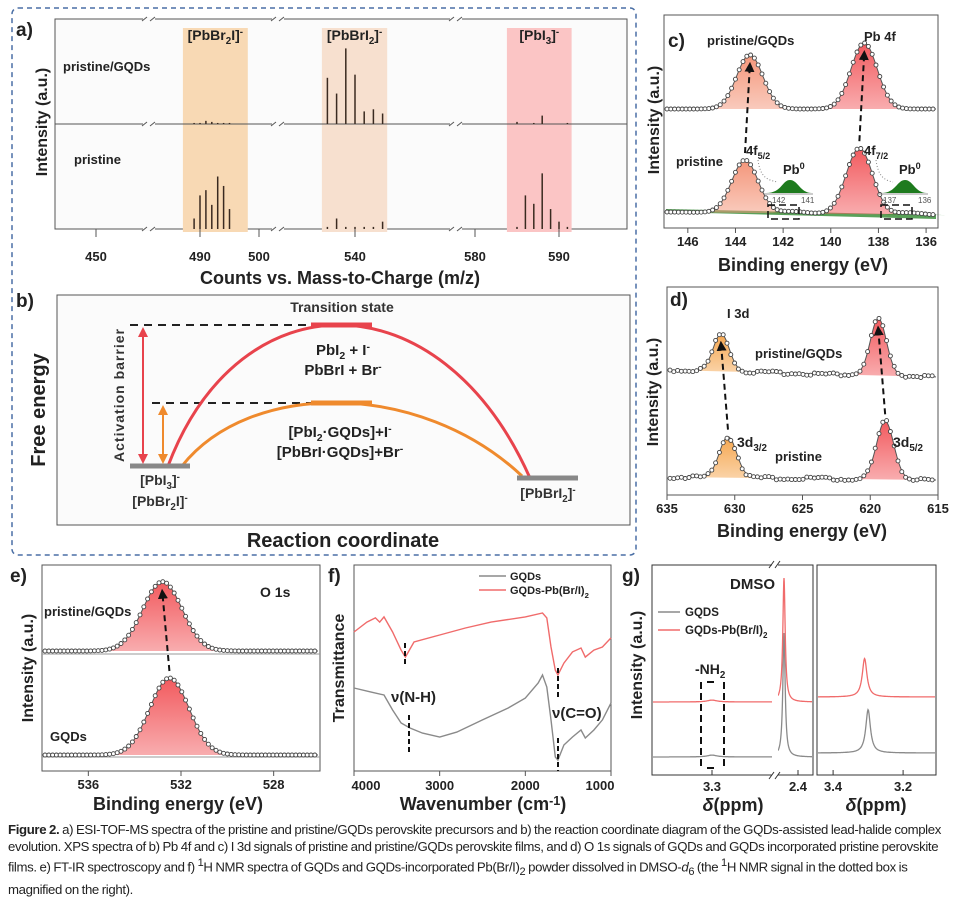 This screenshot has height=905, width=963. Describe the element at coordinates (667, 508) in the screenshot. I see `tick-label: 635` at that location.